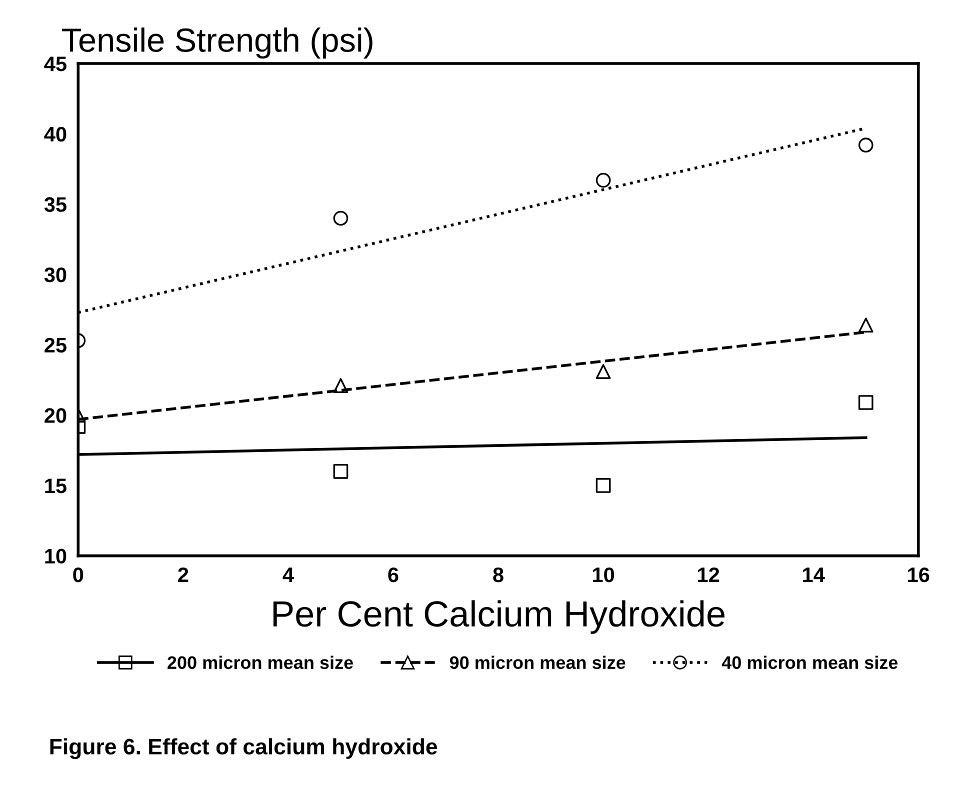 The width and height of the screenshot is (977, 794). Describe the element at coordinates (55, 134) in the screenshot. I see `y-tick-label: 40` at that location.